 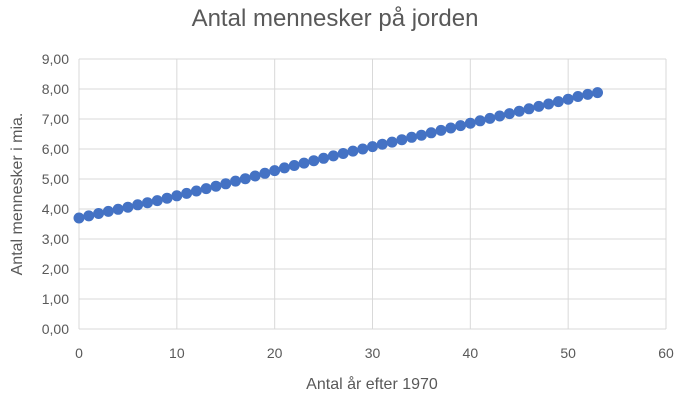 I want to click on x-tick-label: 20, so click(x=275, y=353).